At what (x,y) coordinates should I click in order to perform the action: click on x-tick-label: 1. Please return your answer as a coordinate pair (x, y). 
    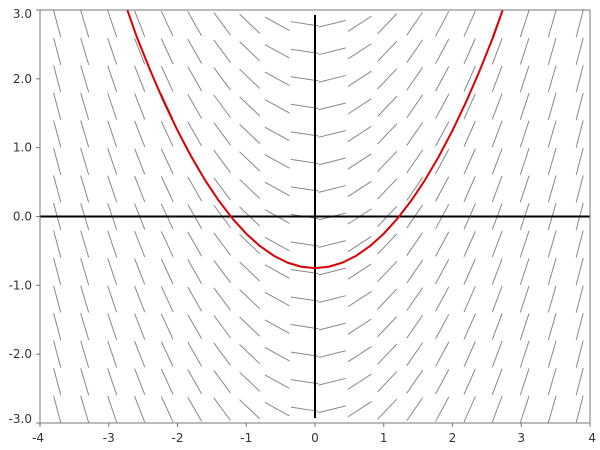
    Looking at the image, I should click on (384, 438).